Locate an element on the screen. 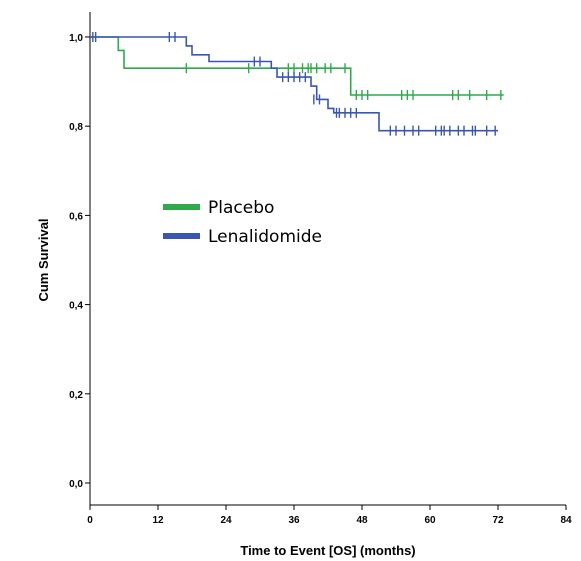 This screenshot has width=581, height=561. x-tick-label: 84 is located at coordinates (566, 520).